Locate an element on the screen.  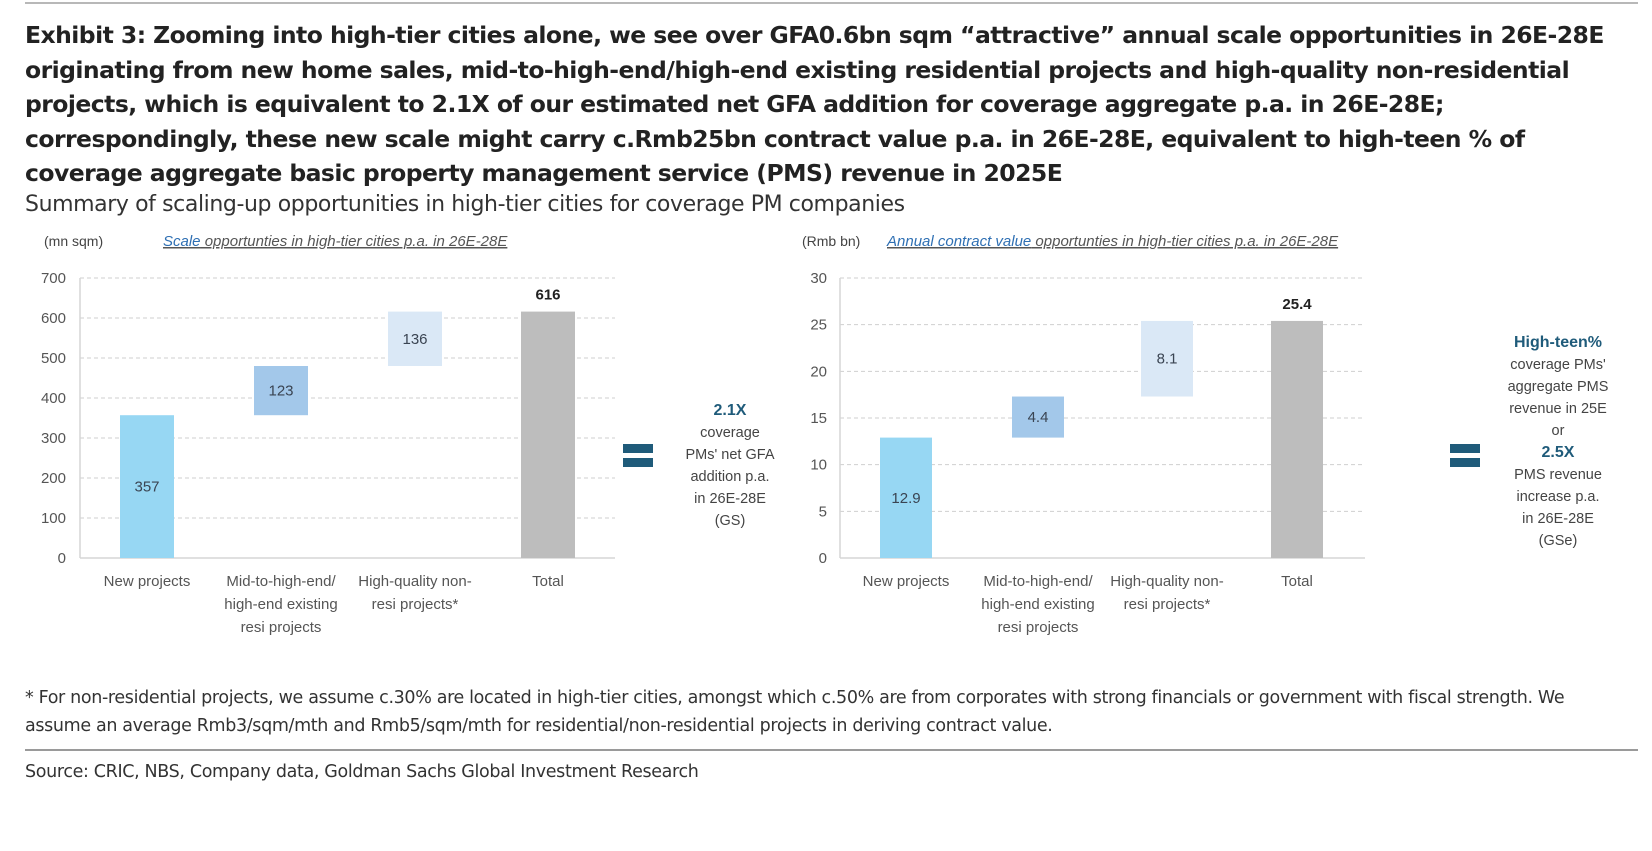
side-highlight-gfa: 2.1X is located at coordinates (730, 410).